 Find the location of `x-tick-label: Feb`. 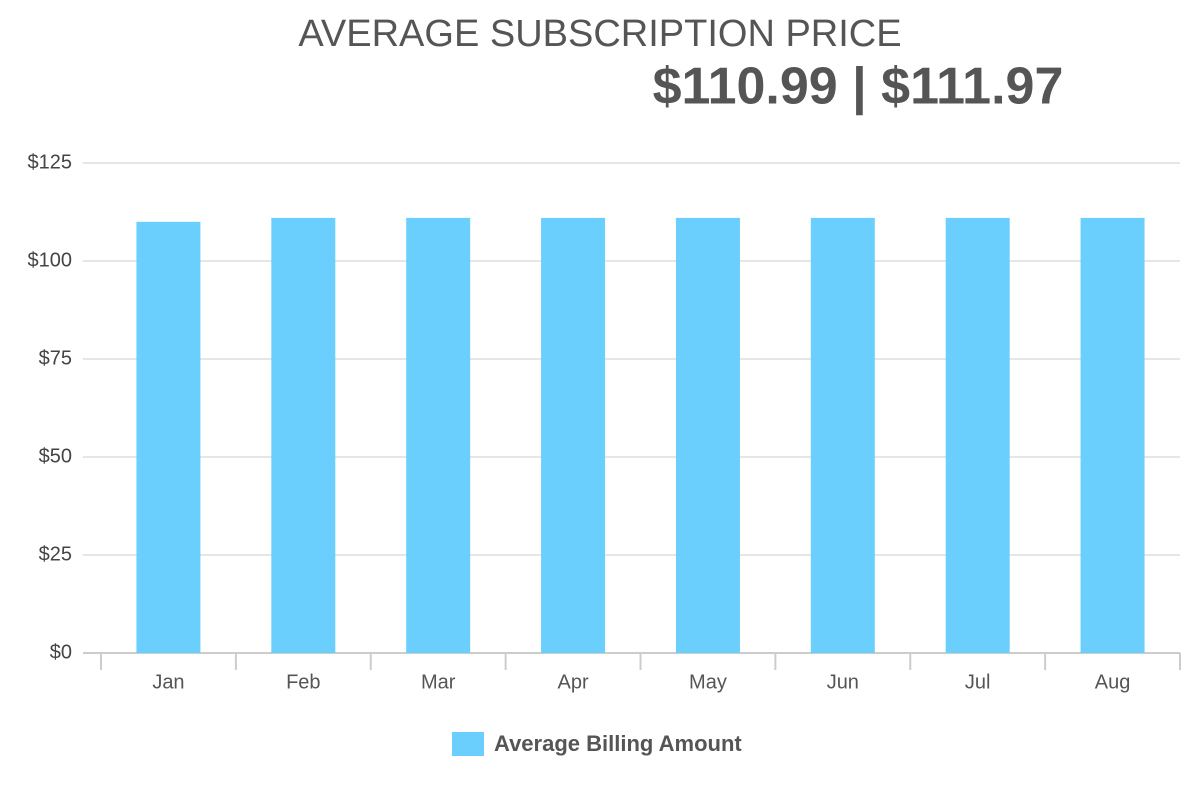

x-tick-label: Feb is located at coordinates (303, 682).